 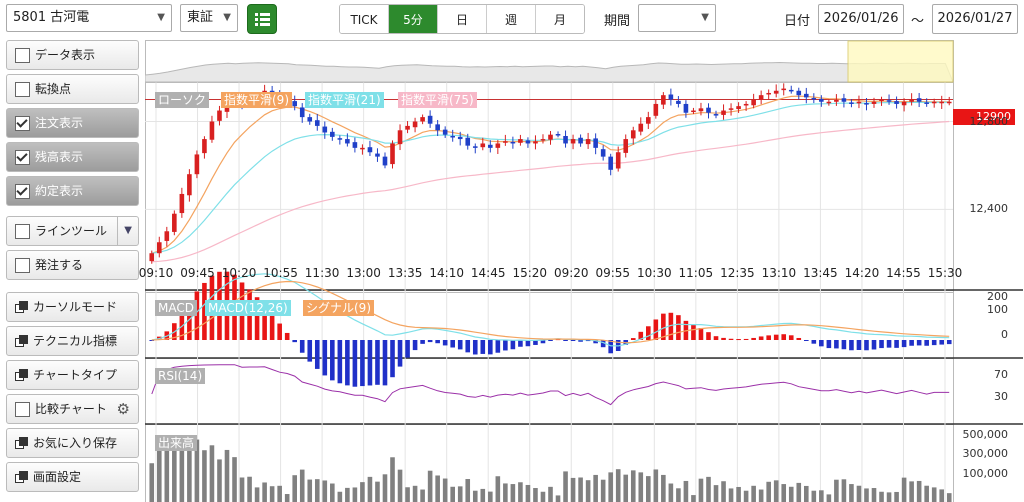 What do you see at coordinates (123, 409) in the screenshot?
I see `gear-icon: ⚙` at bounding box center [123, 409].